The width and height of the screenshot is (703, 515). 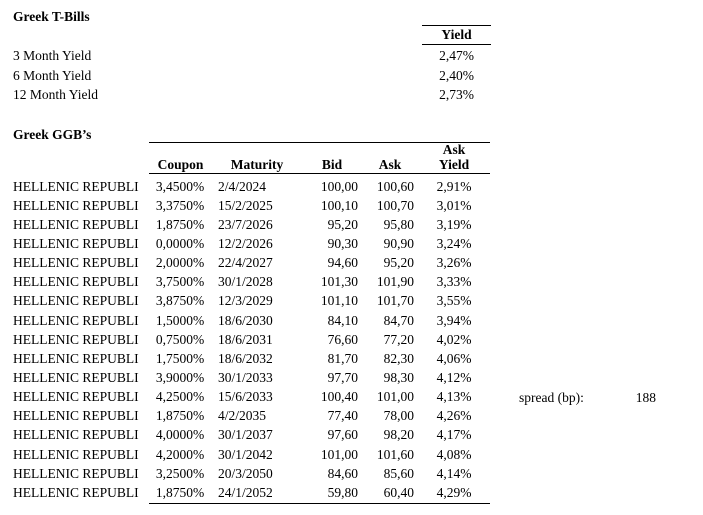 What do you see at coordinates (180, 282) in the screenshot?
I see `cell-coupon: 3,7500%` at bounding box center [180, 282].